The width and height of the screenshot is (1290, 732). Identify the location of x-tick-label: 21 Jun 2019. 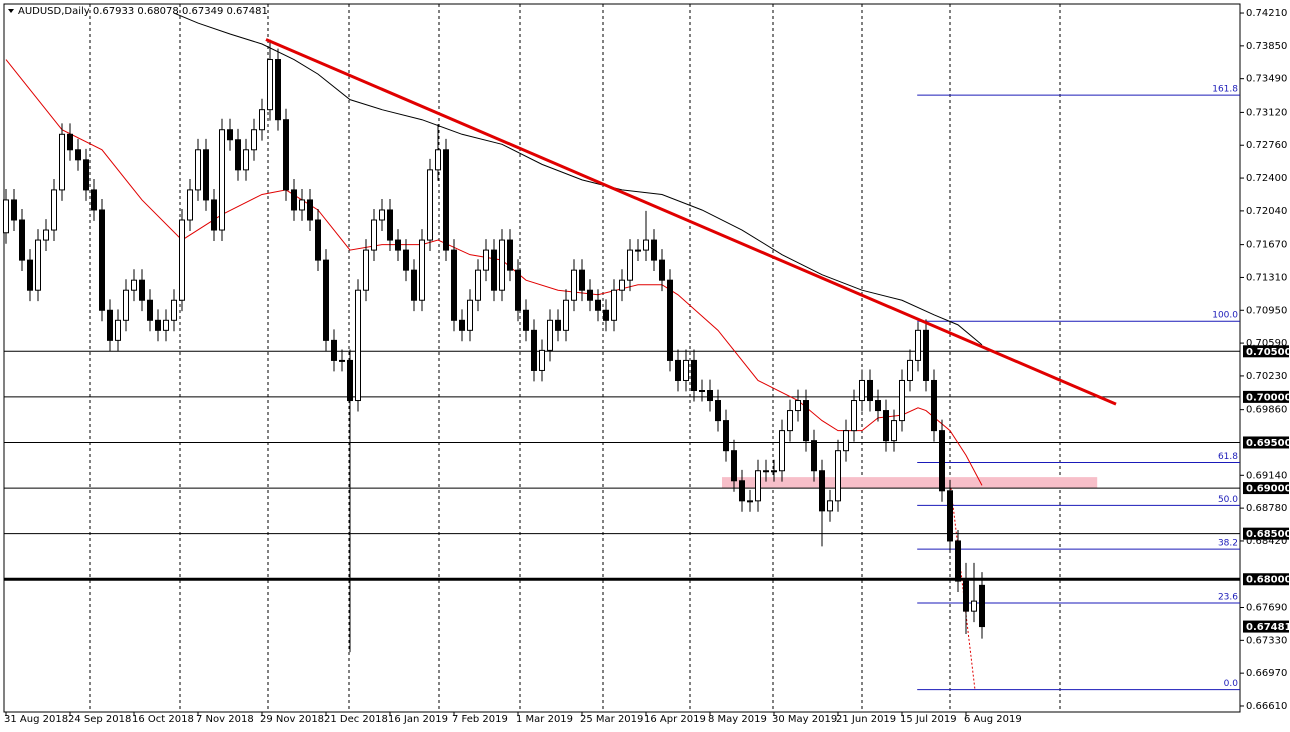
(866, 719).